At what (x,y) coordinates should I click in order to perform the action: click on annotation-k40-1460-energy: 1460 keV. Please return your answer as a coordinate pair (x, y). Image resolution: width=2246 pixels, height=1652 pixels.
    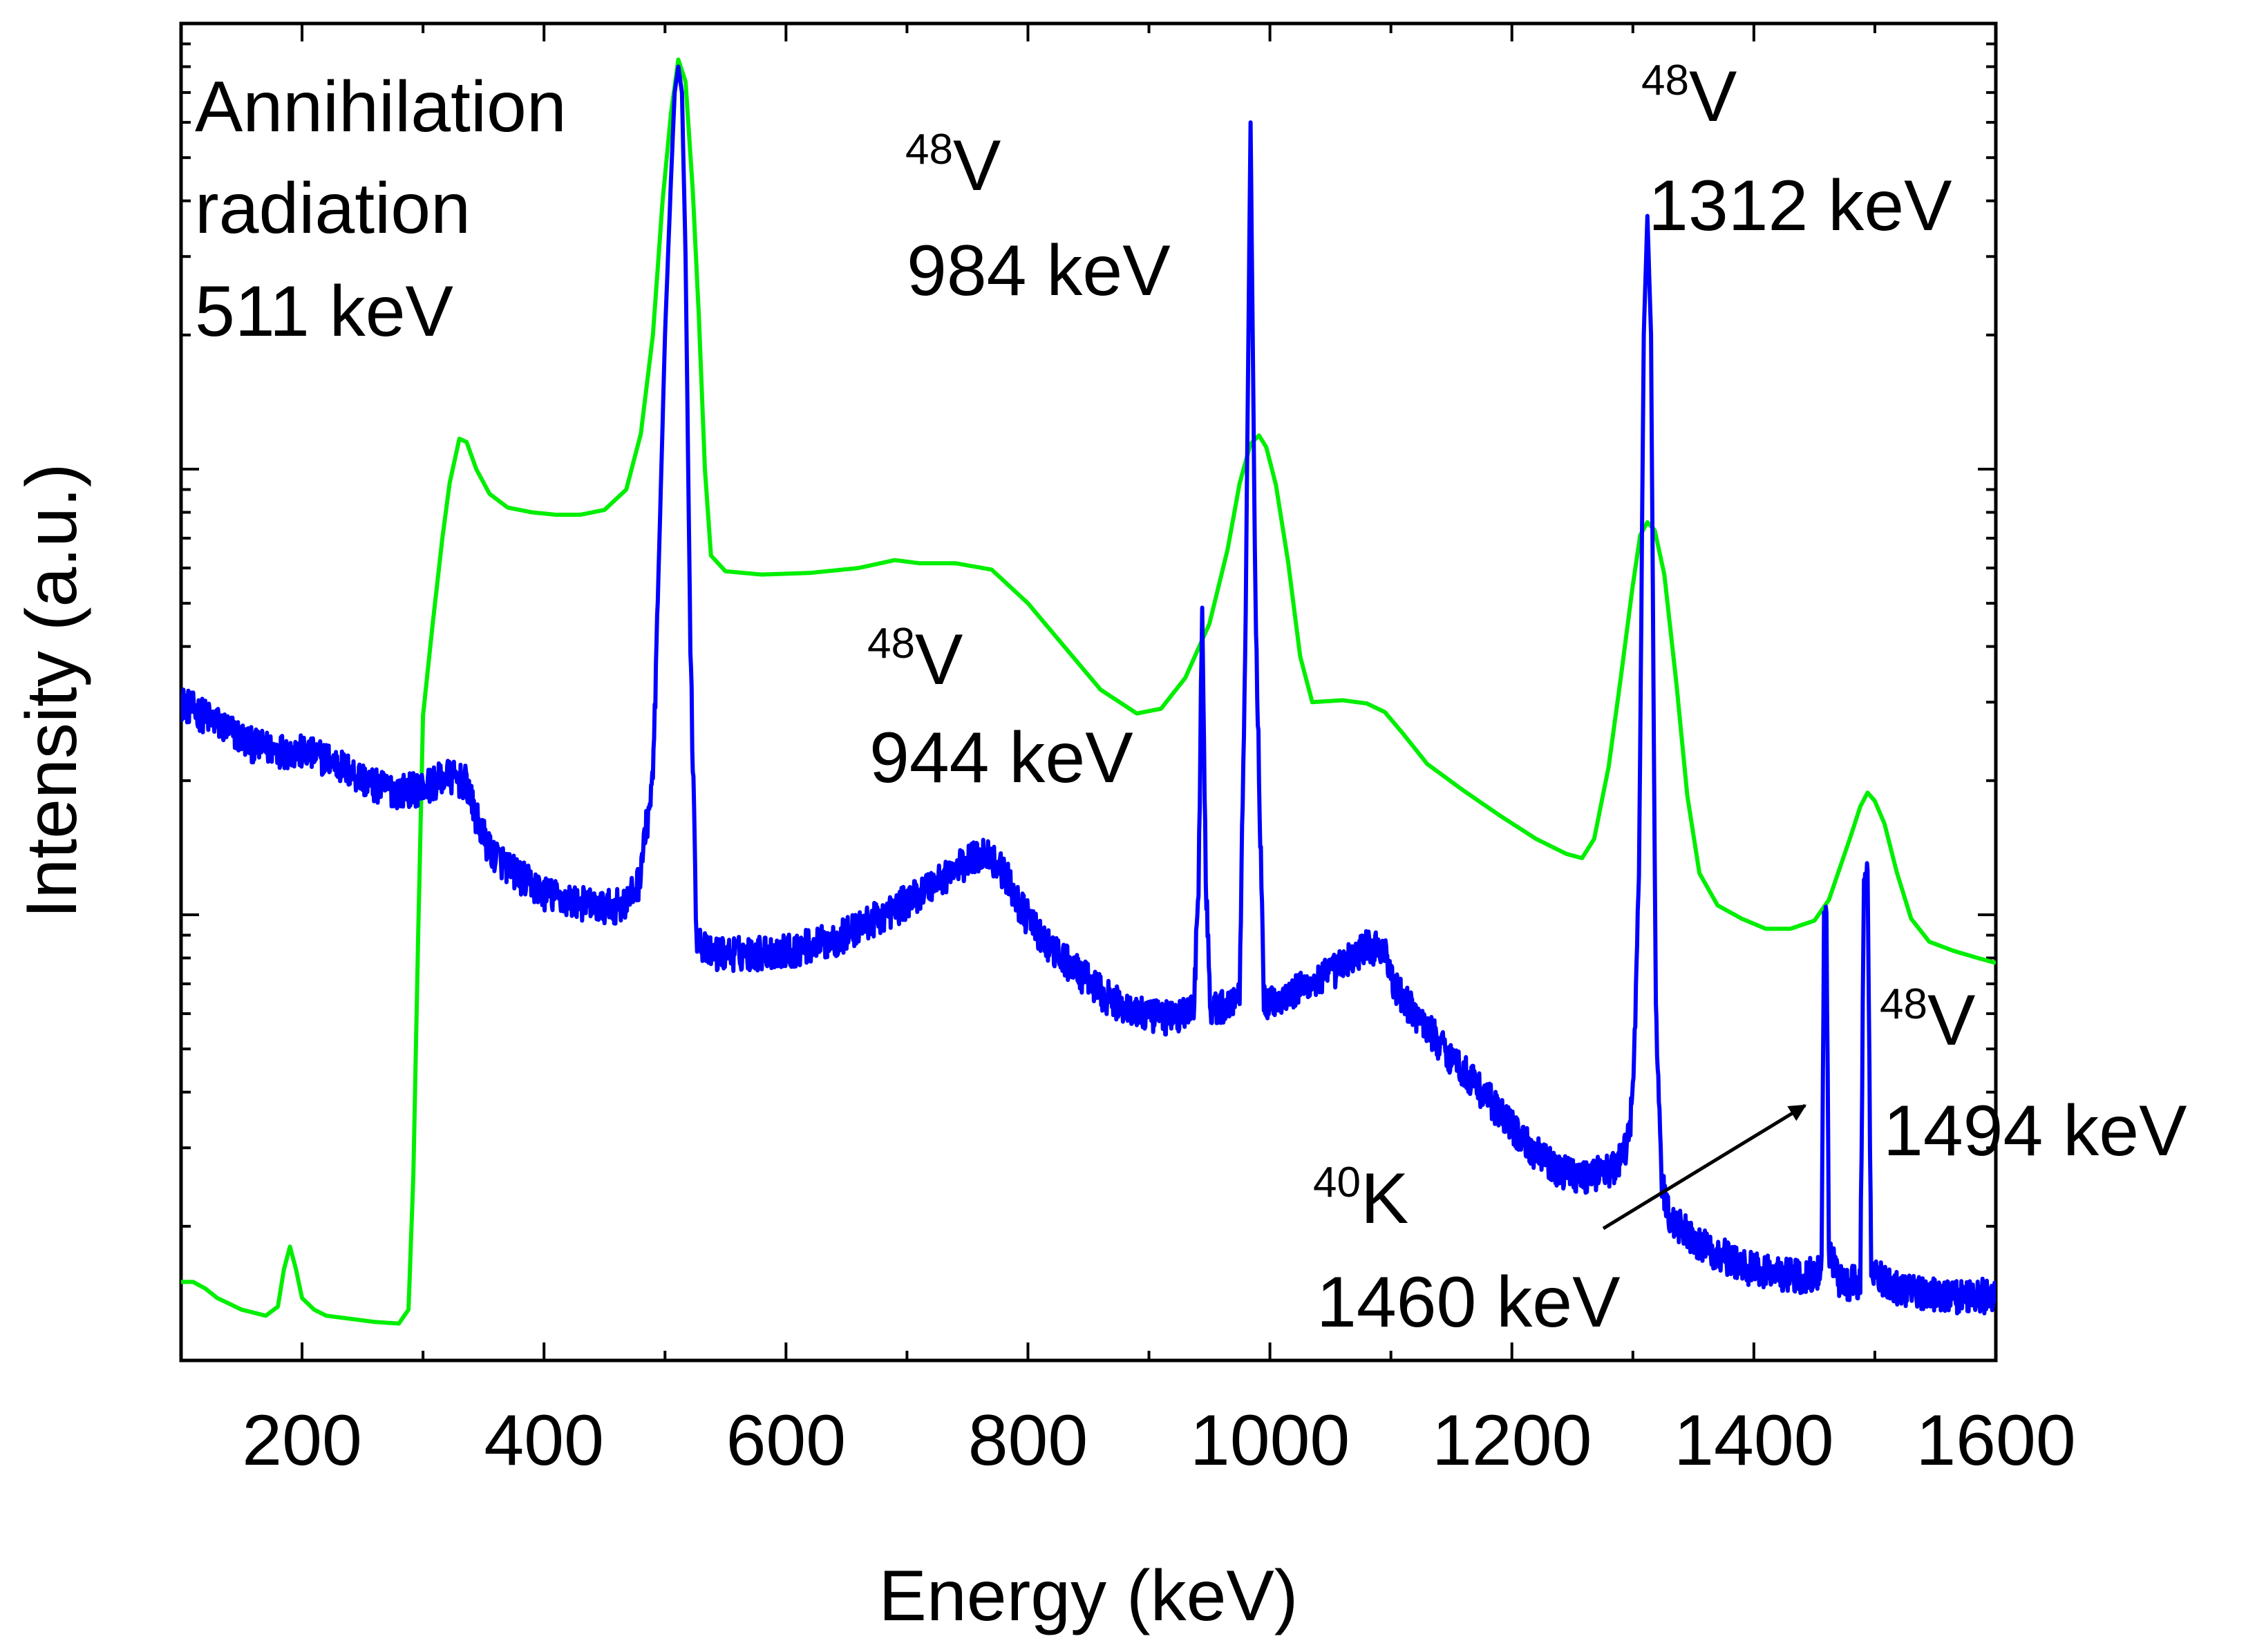
    Looking at the image, I should click on (1468, 1302).